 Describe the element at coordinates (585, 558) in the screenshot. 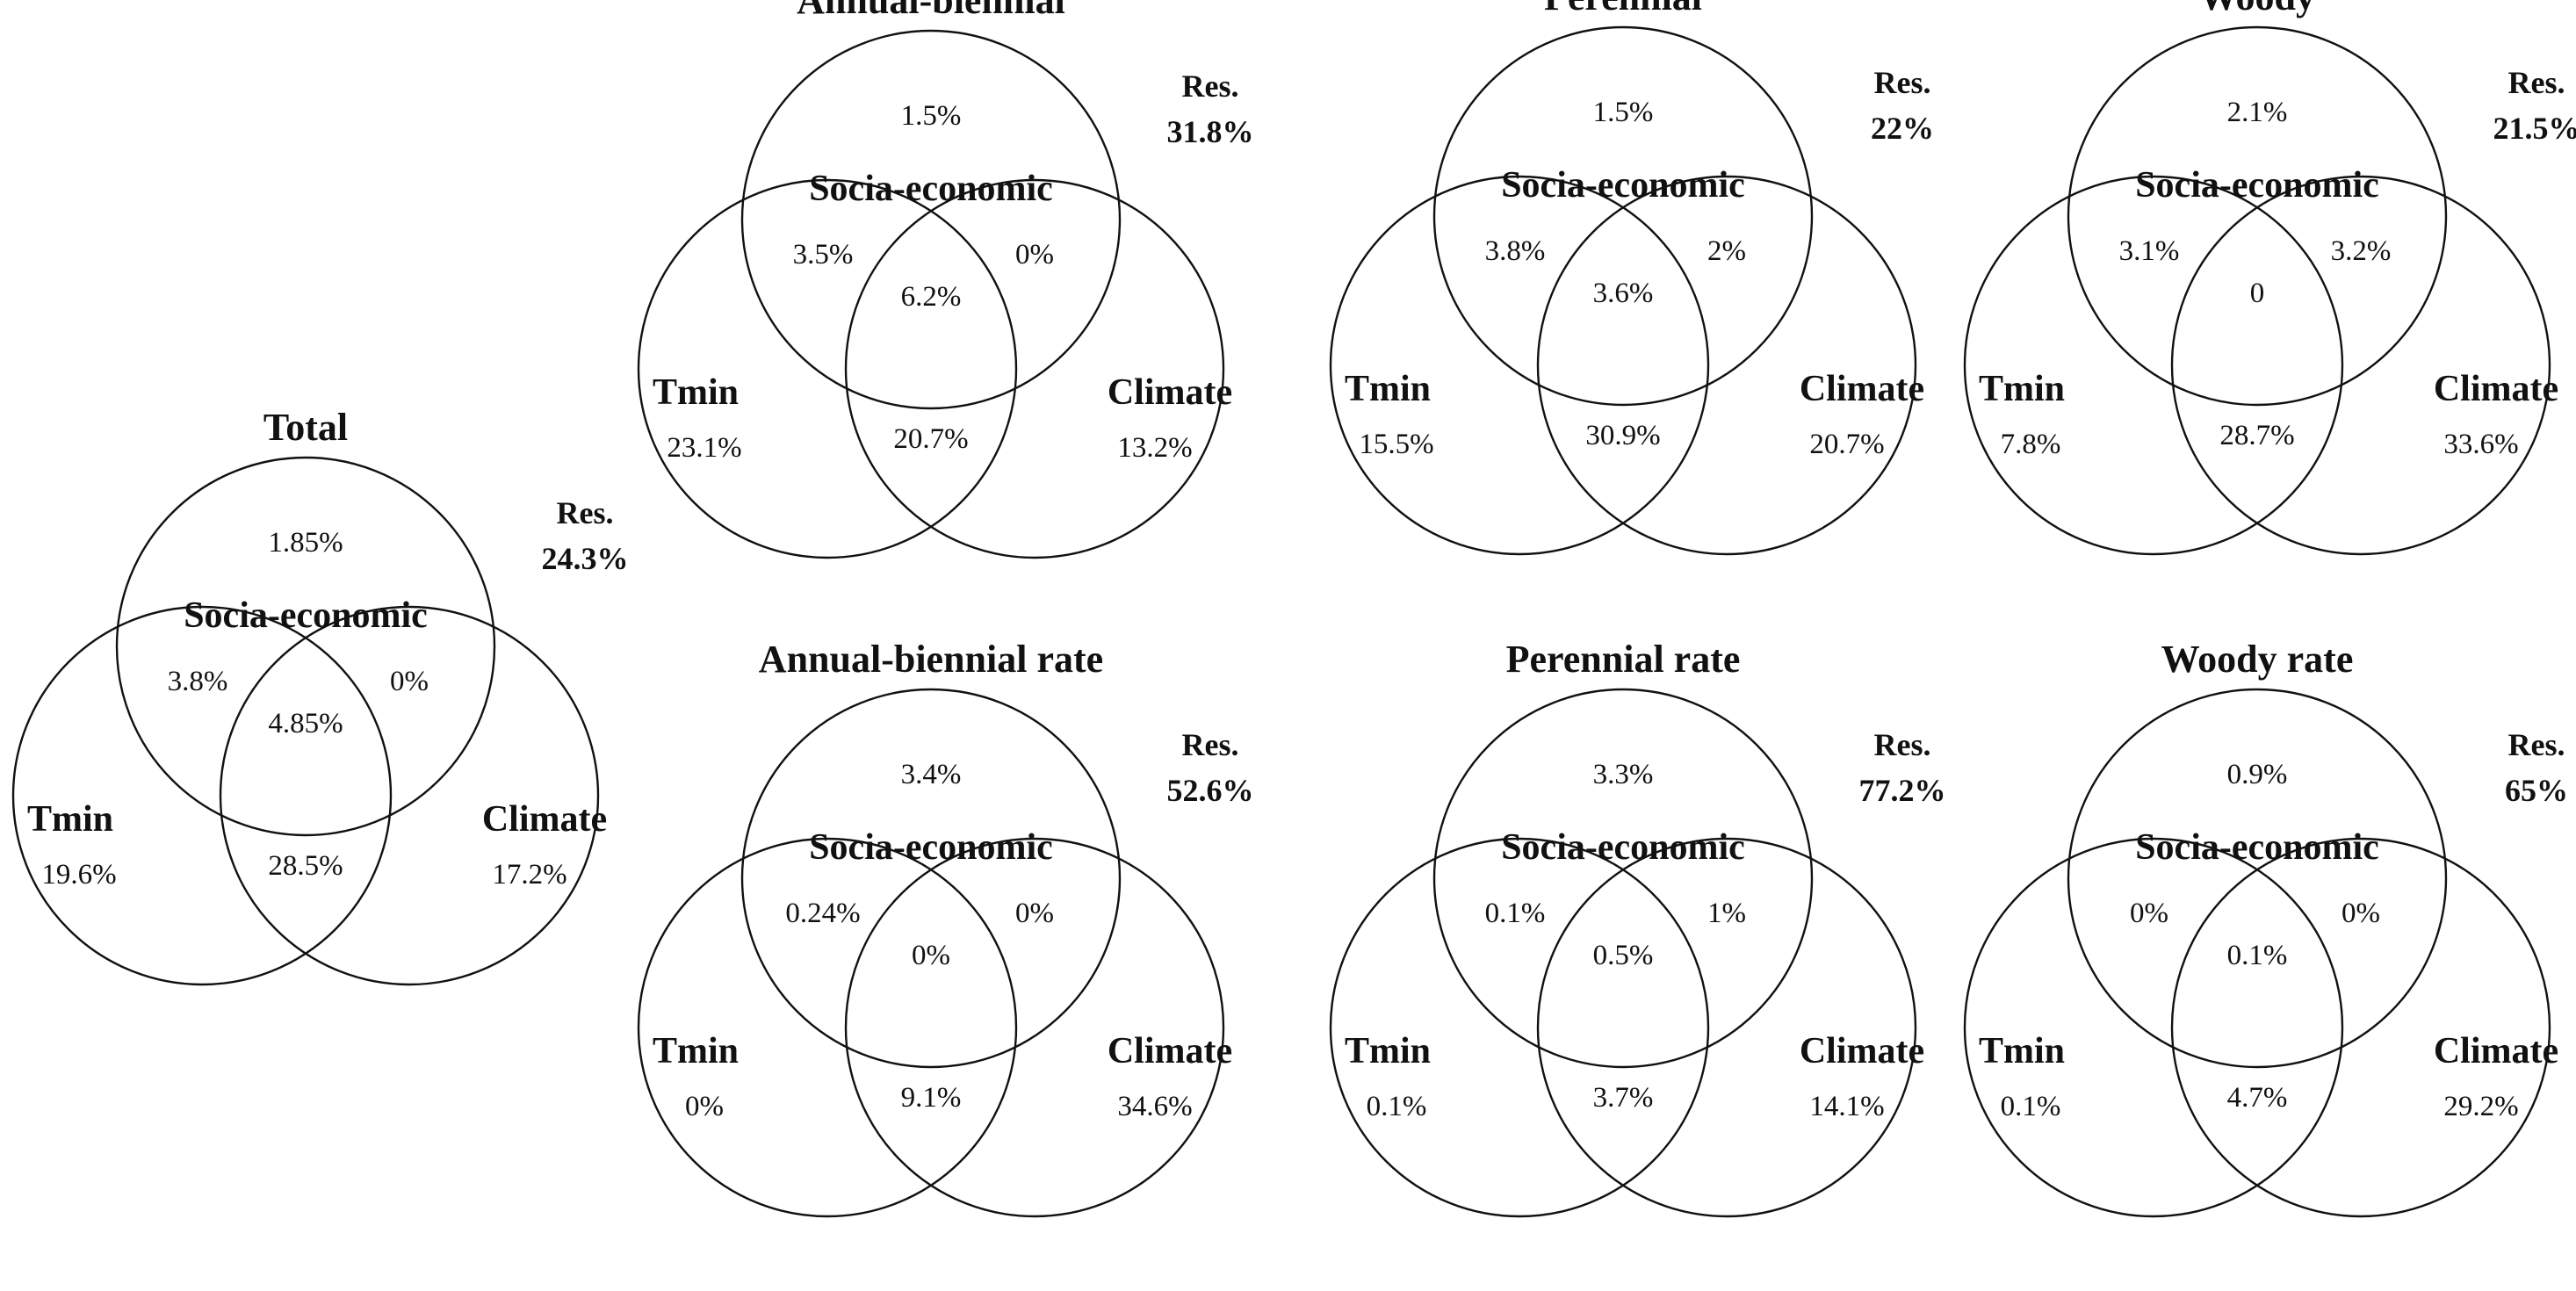

I see `residual-value: 24.3%` at that location.